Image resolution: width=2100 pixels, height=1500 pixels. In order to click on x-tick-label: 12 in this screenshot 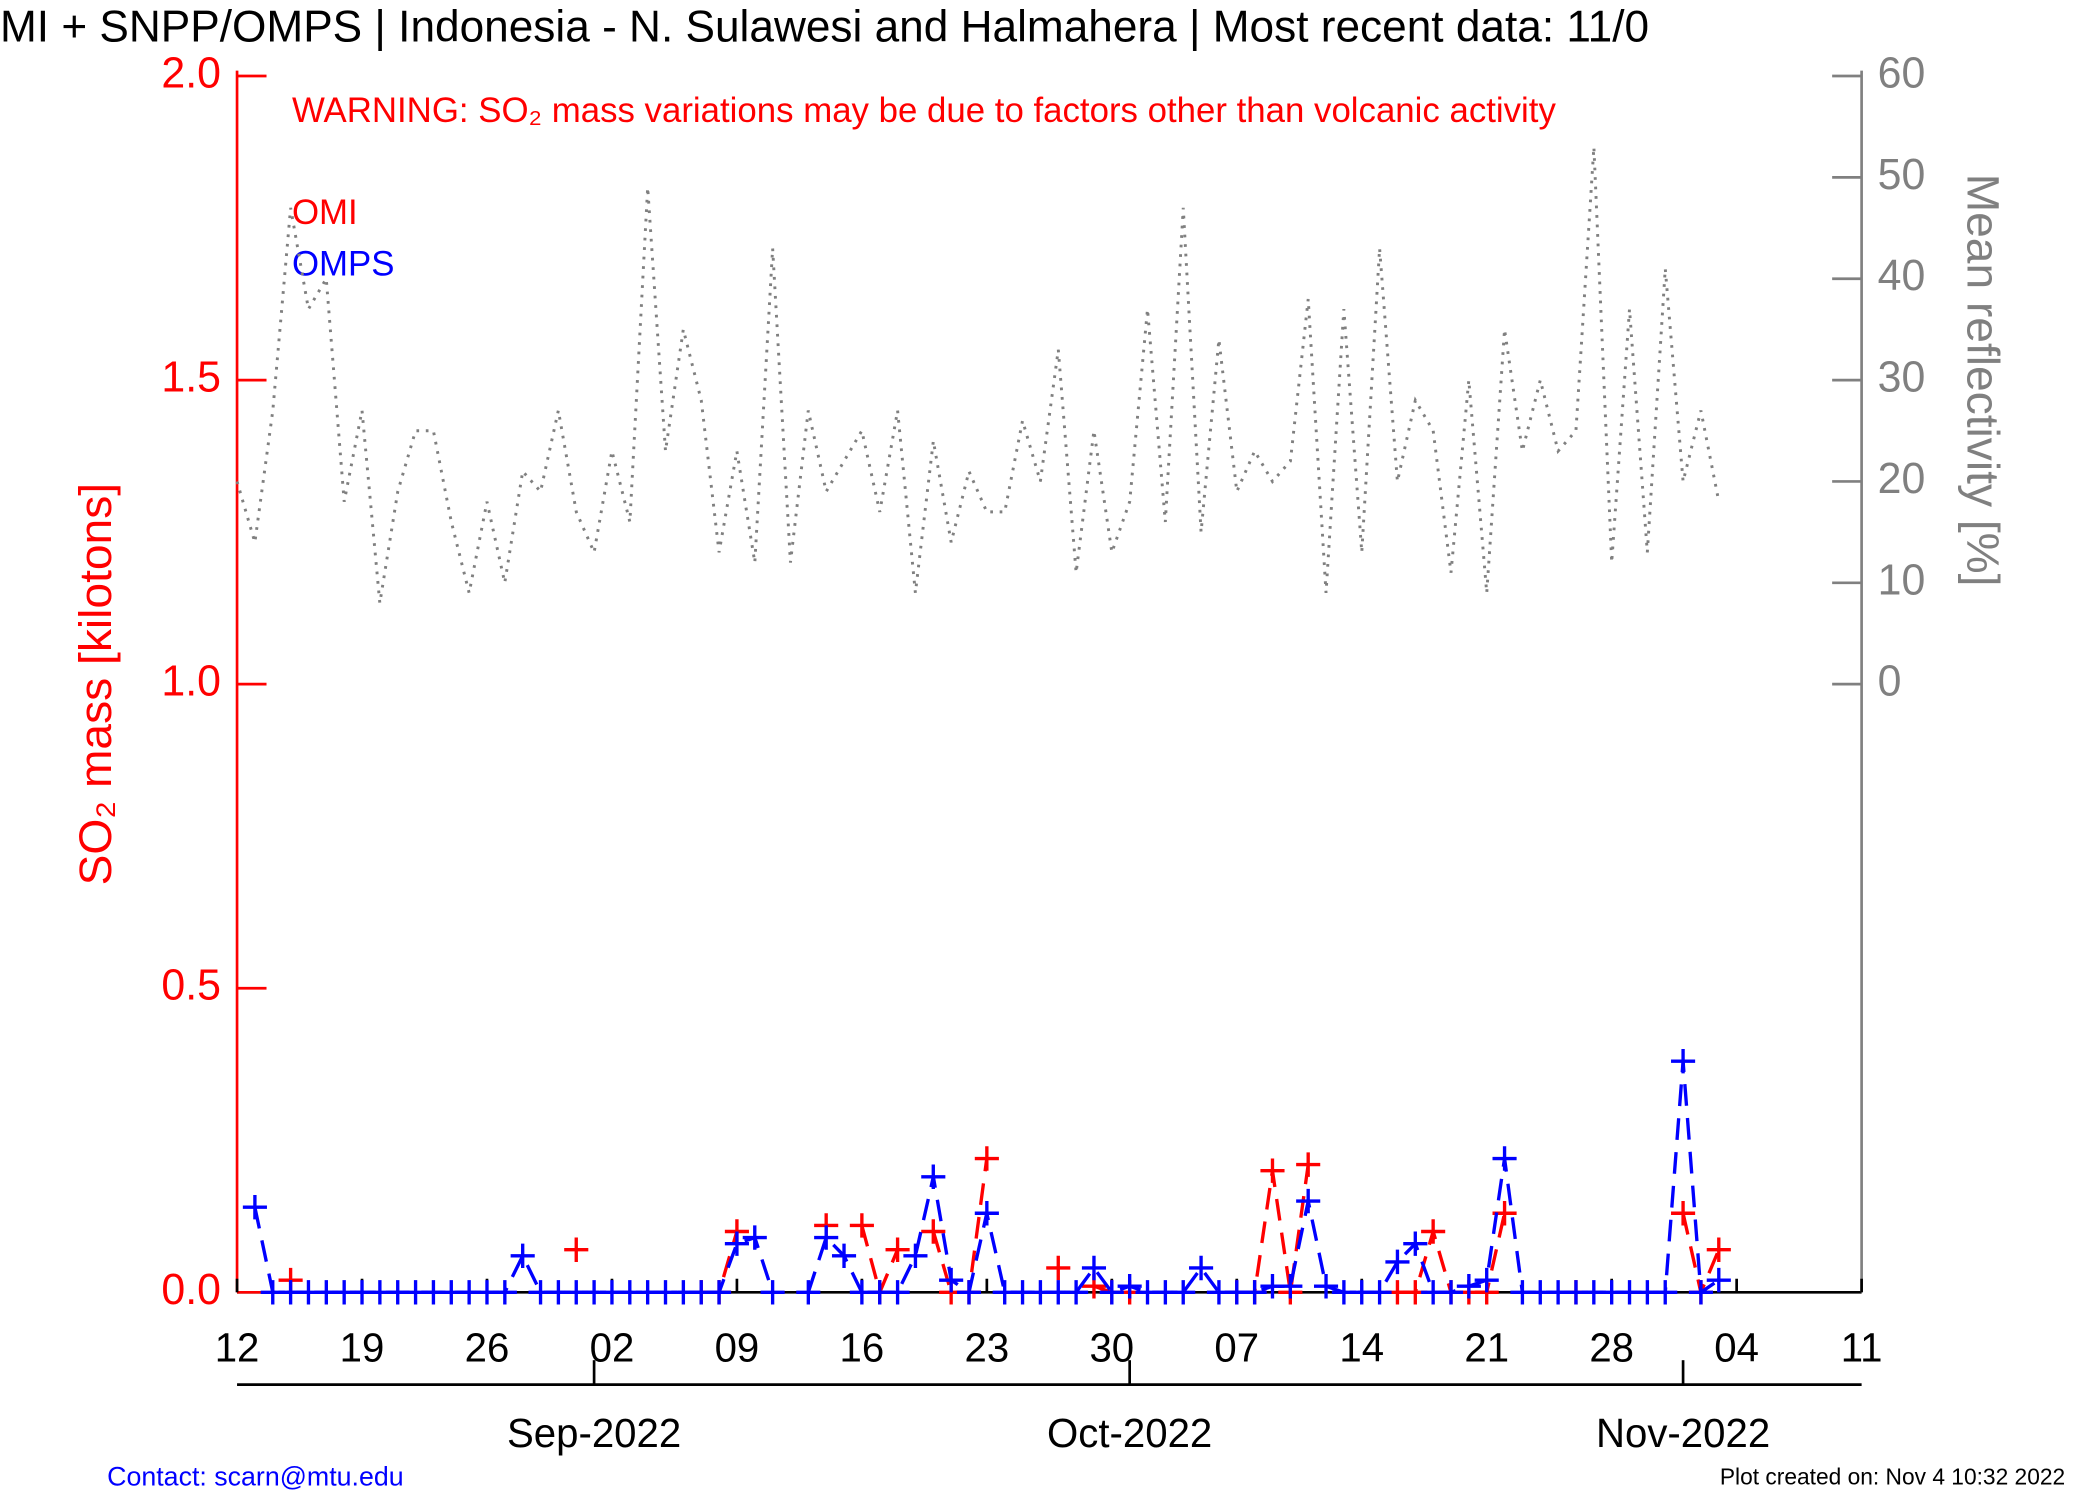, I will do `click(237, 1347)`.